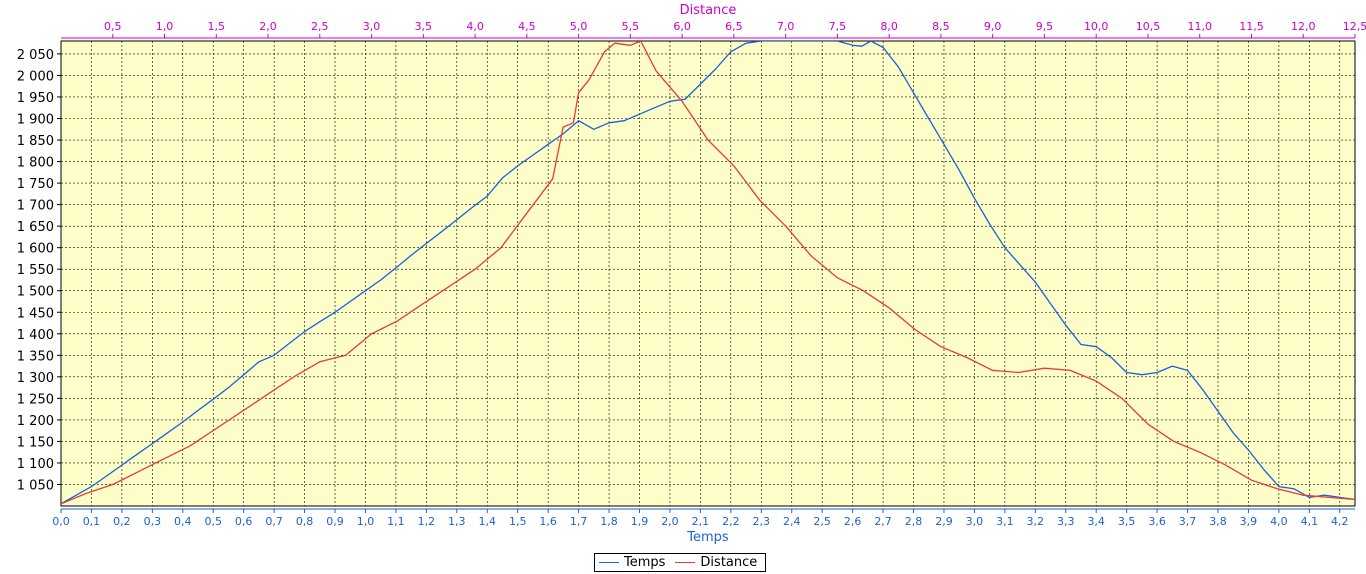 This screenshot has width=1366, height=574. I want to click on legend-swatch-temps, so click(609, 562).